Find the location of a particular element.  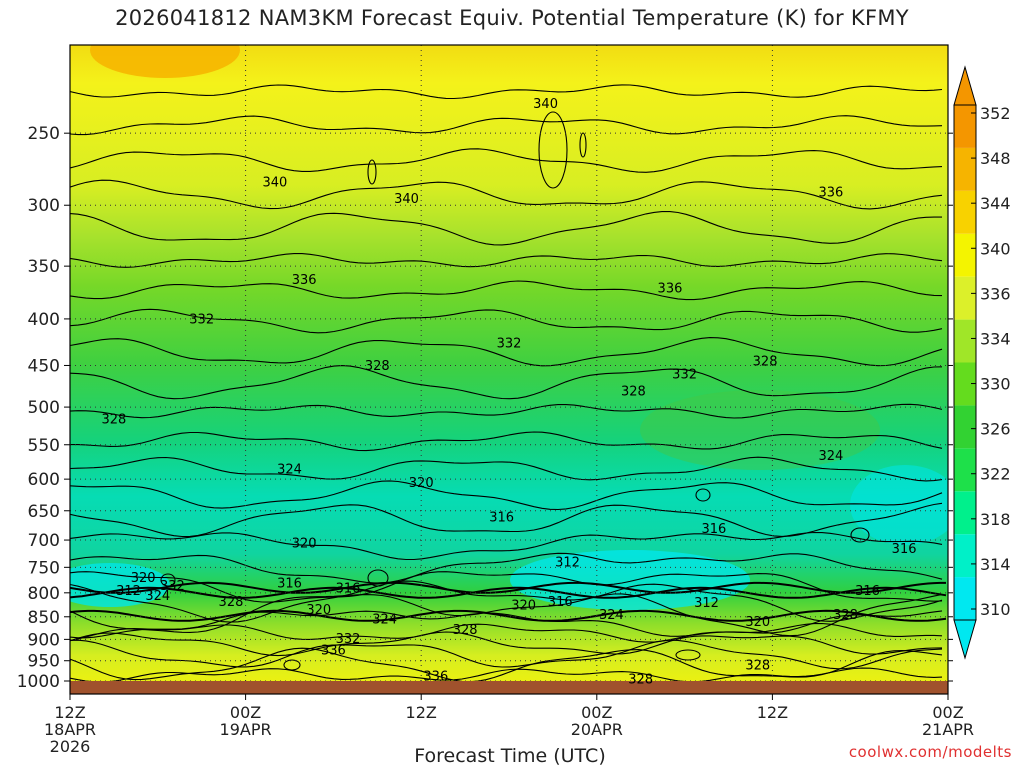

x-axis-label: Forecast Time (UTC) is located at coordinates (510, 756).